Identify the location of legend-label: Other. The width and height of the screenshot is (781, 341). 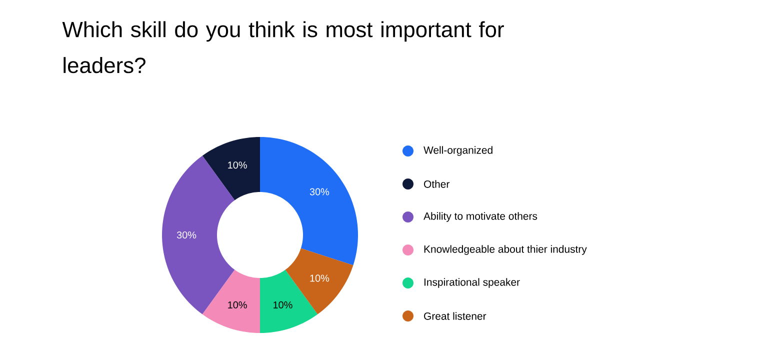
(437, 184).